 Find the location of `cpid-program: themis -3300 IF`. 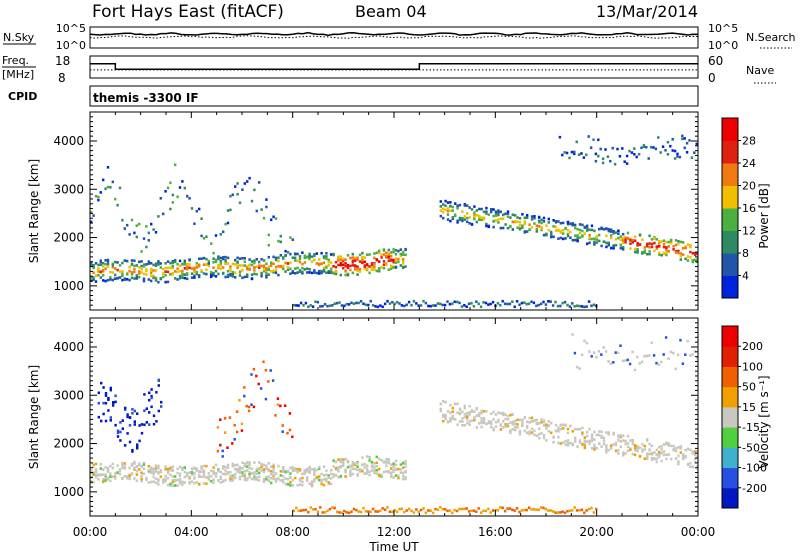

cpid-program: themis -3300 IF is located at coordinates (146, 98).